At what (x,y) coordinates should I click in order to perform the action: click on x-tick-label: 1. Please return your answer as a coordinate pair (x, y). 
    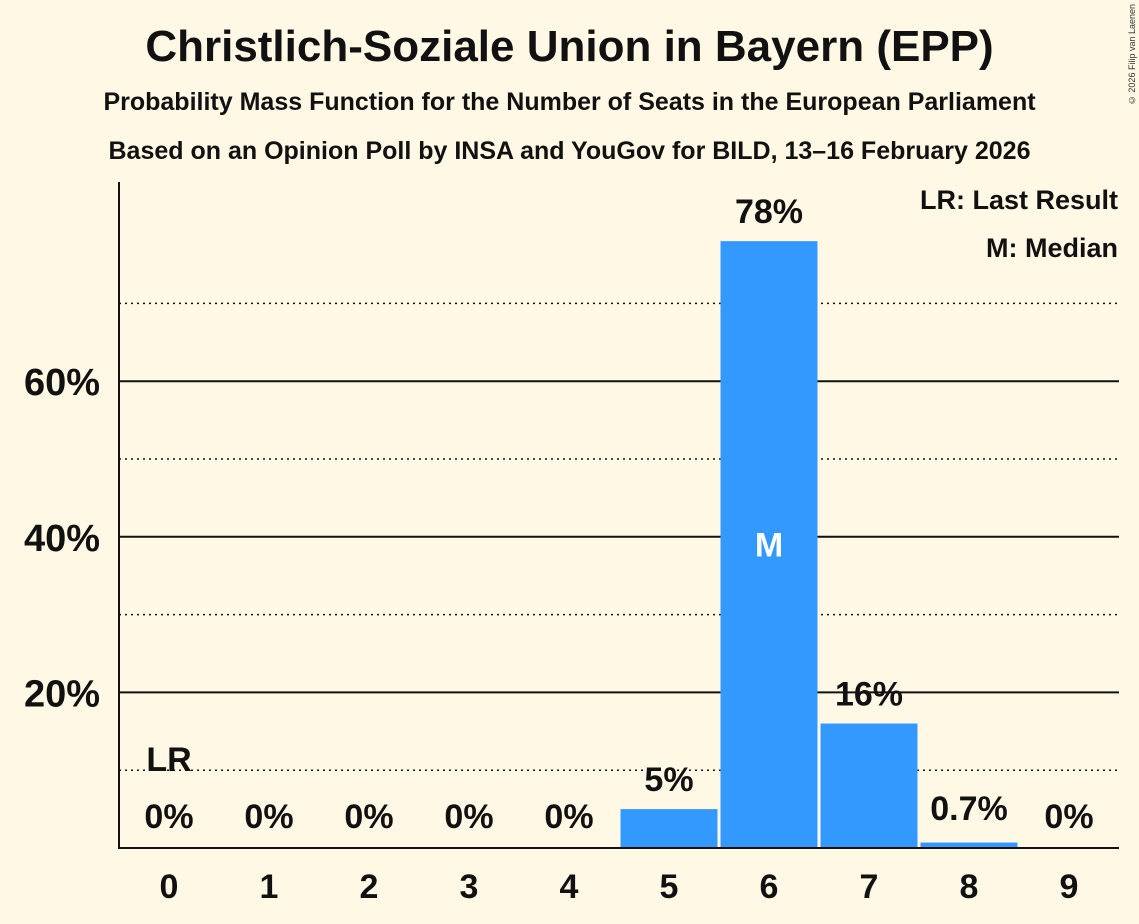
    Looking at the image, I should click on (269, 887).